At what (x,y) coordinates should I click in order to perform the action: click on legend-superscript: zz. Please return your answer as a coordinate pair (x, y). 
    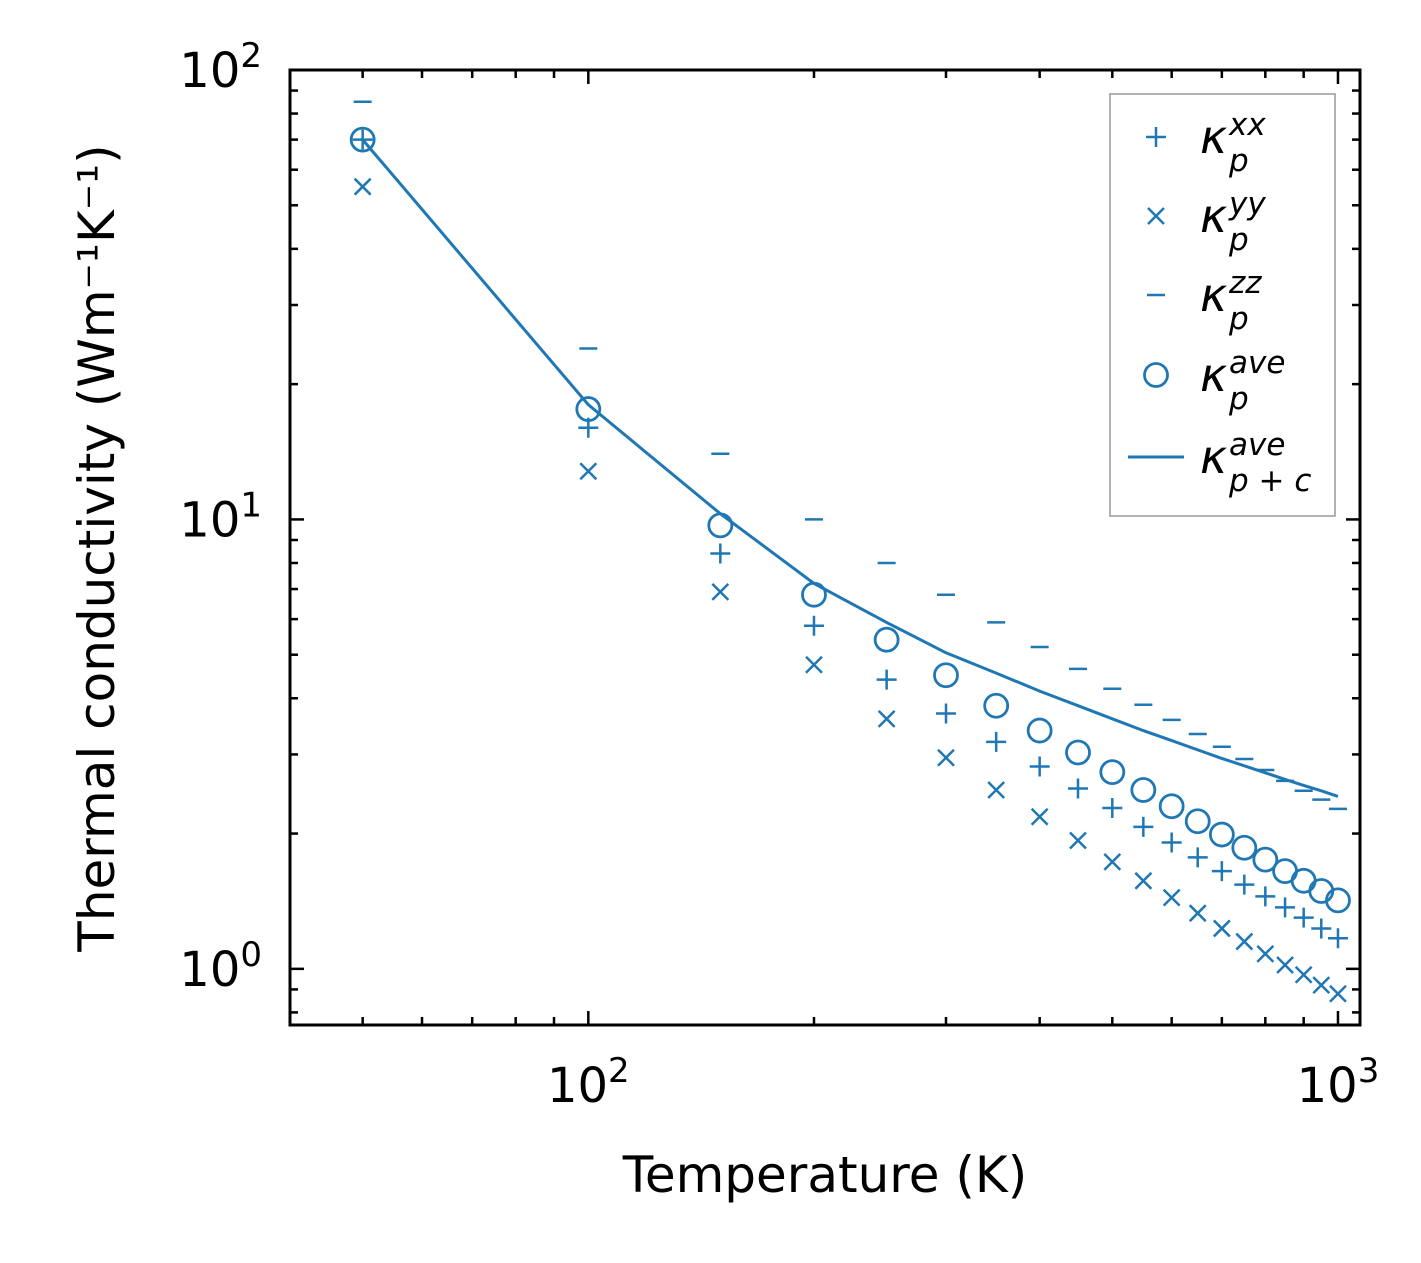
    Looking at the image, I should click on (1245, 283).